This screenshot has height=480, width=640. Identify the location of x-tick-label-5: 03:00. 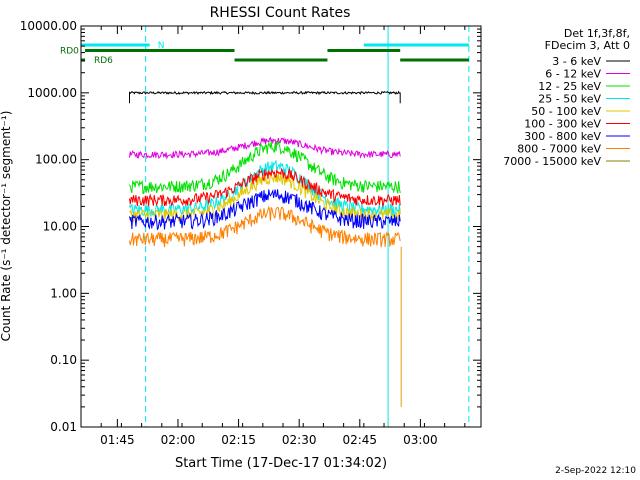
(420, 440).